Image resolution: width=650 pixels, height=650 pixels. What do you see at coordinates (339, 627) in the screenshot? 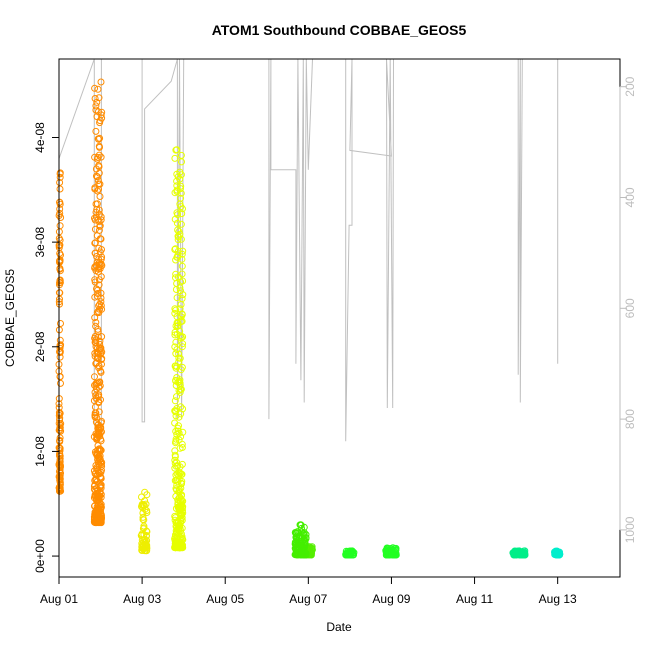
I see `x-axis-label: Date` at bounding box center [339, 627].